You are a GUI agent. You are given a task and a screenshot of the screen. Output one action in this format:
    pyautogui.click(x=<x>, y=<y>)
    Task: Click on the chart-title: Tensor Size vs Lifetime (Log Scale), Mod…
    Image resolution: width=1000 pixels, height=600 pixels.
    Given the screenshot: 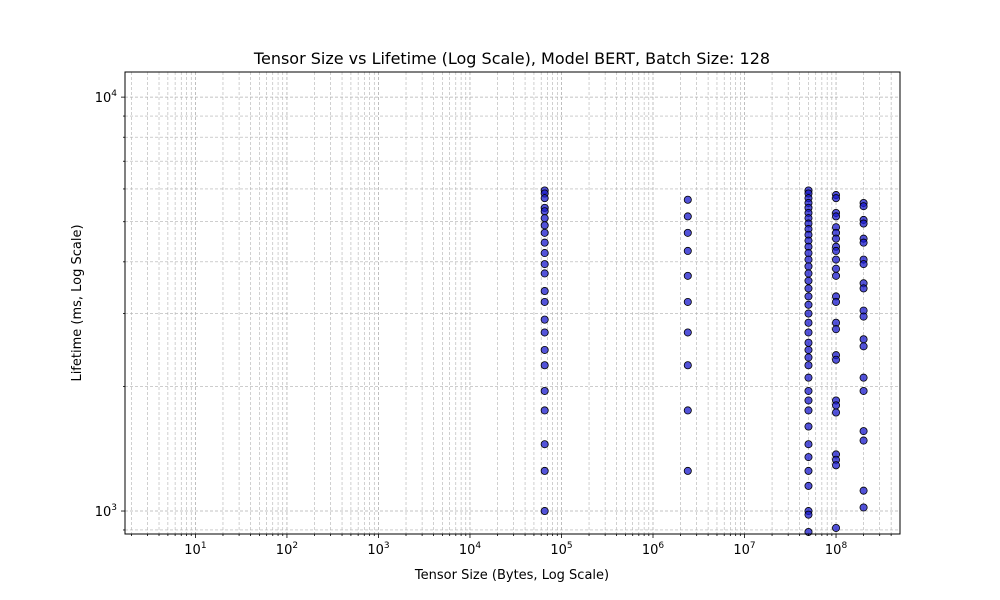 What is the action you would take?
    pyautogui.click(x=511, y=58)
    